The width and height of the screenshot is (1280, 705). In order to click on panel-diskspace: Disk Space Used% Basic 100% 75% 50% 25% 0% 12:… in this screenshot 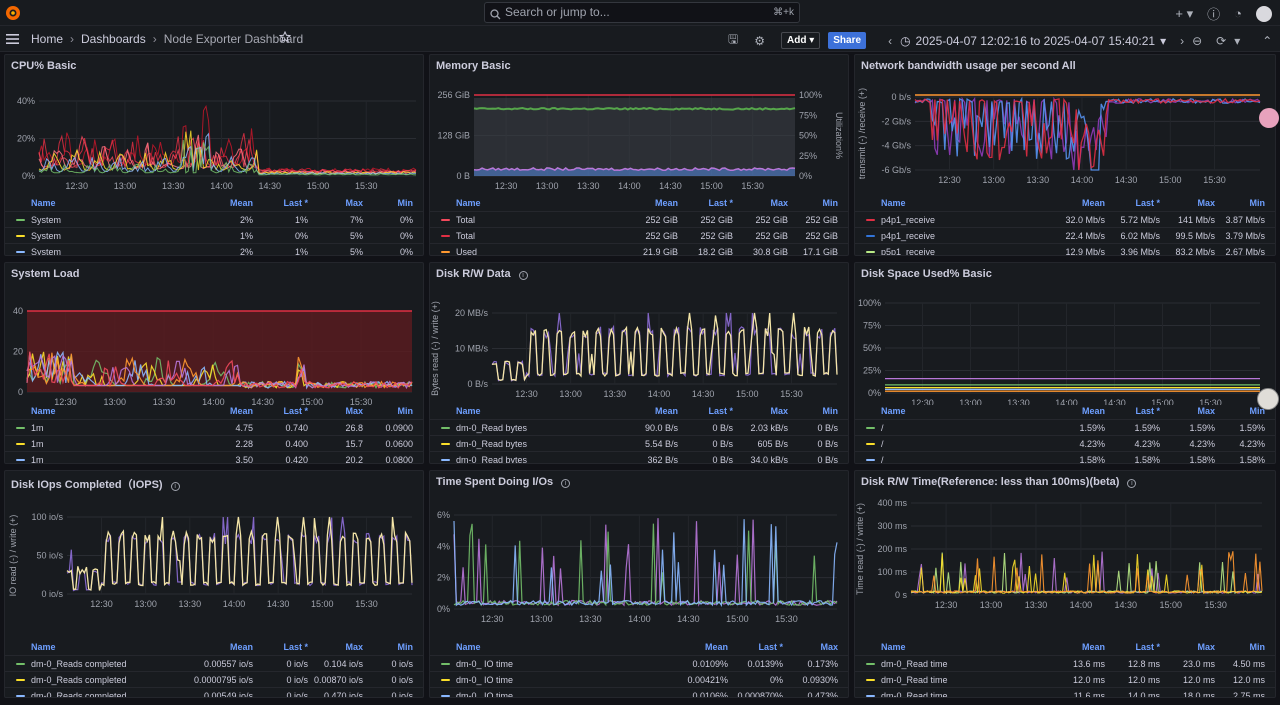, I will do `click(1065, 363)`.